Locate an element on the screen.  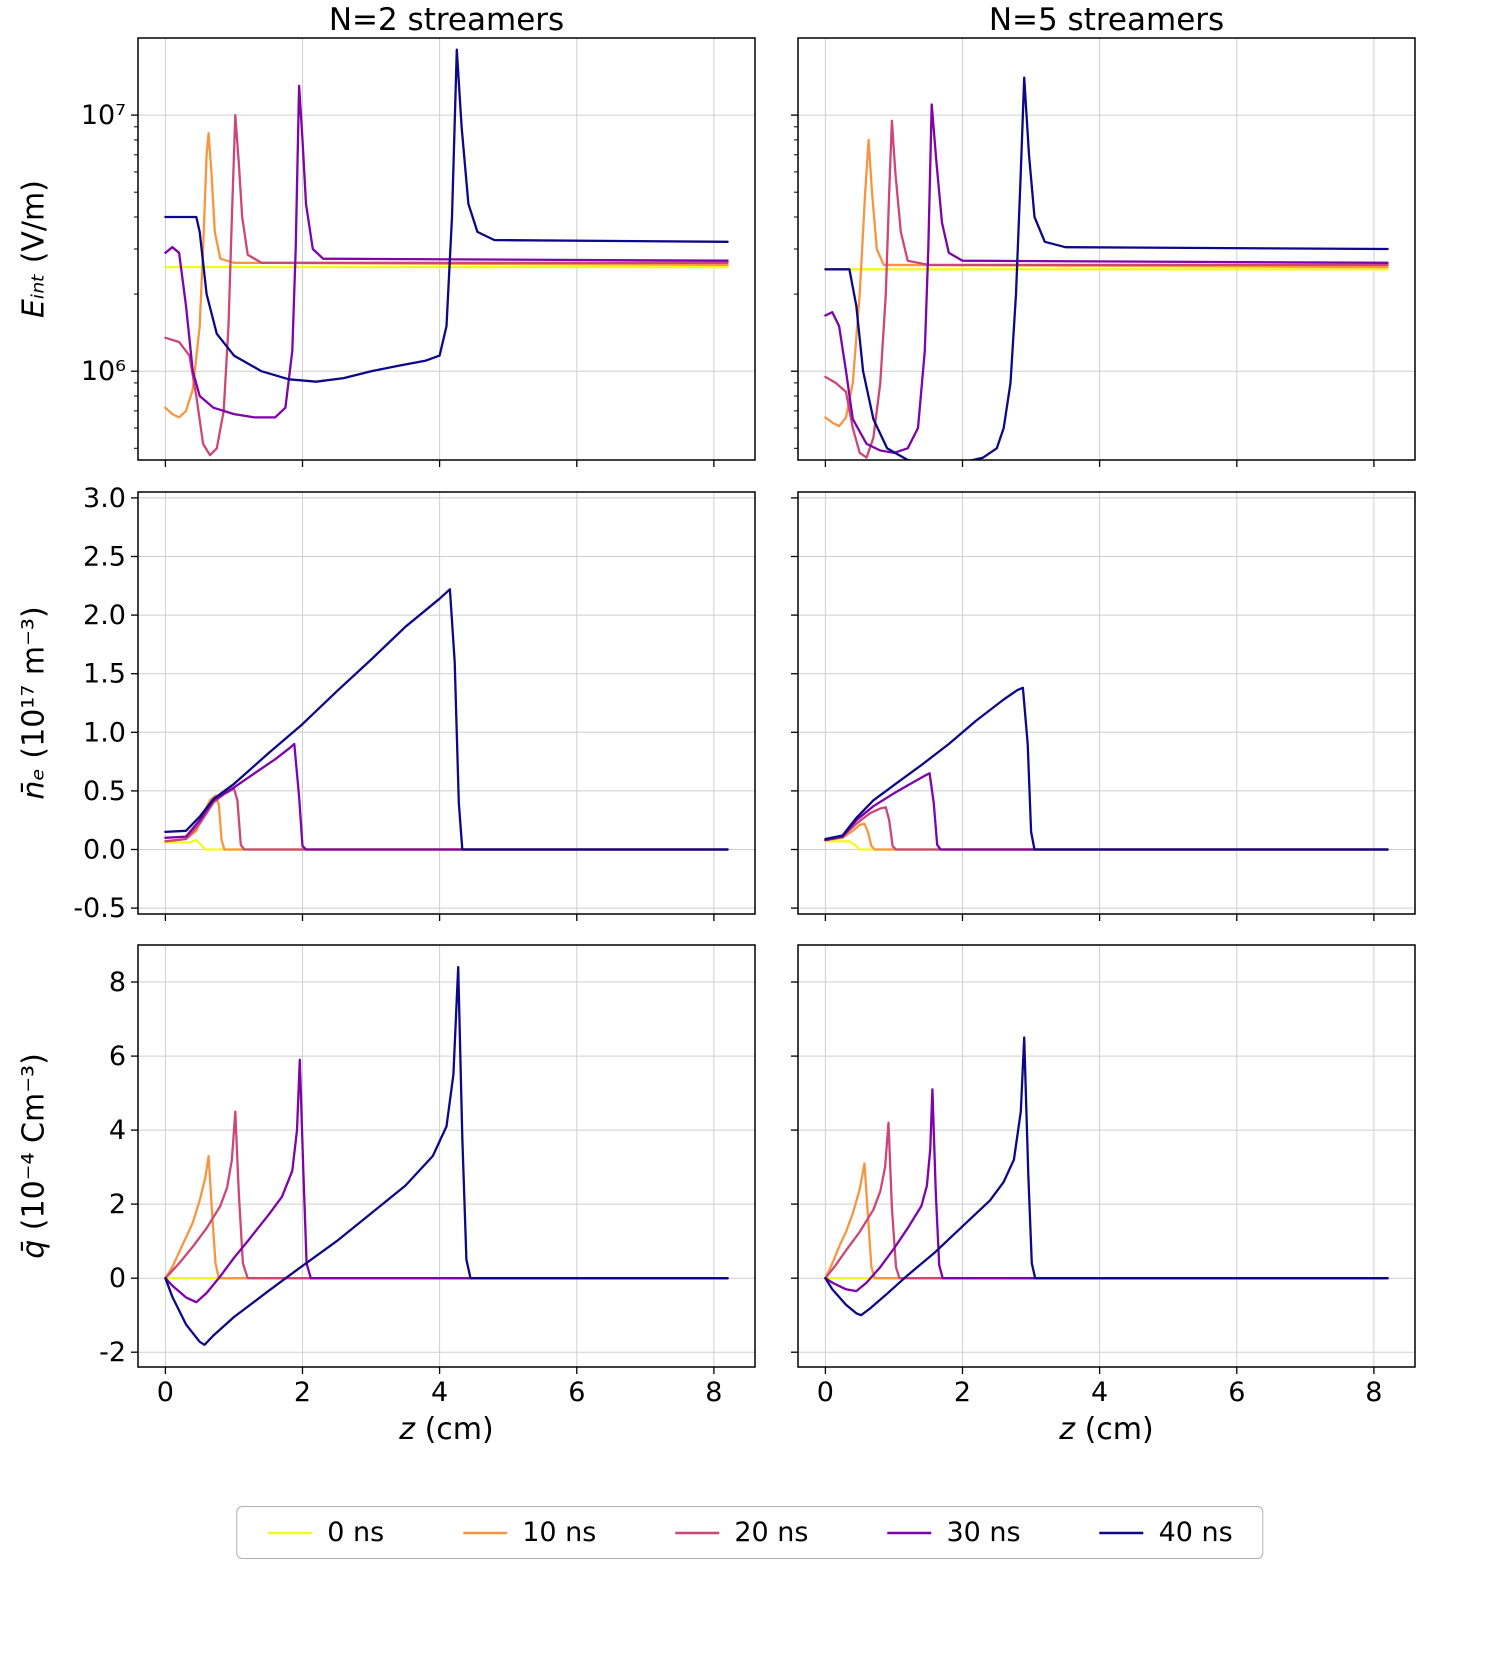
chart-ne-n5 is located at coordinates (1103, 706).